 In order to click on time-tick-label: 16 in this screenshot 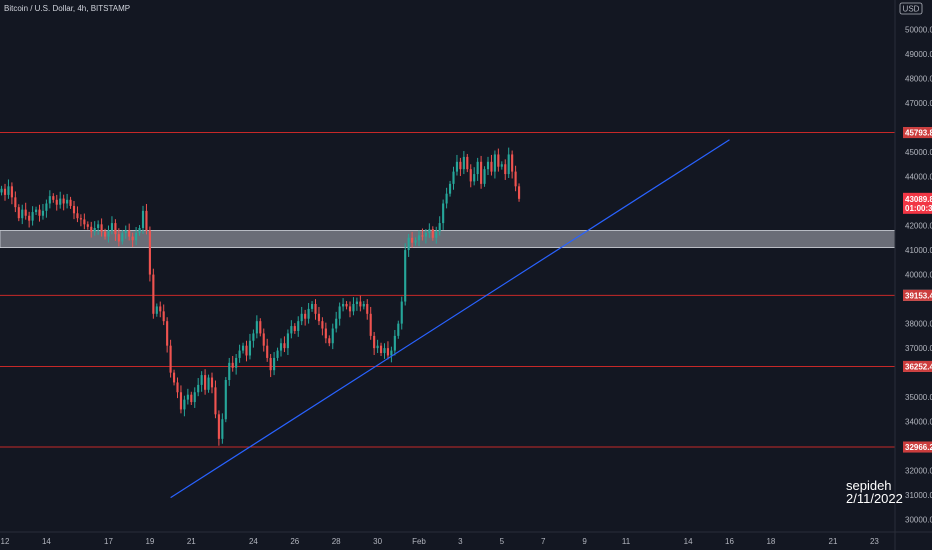, I will do `click(729, 541)`.